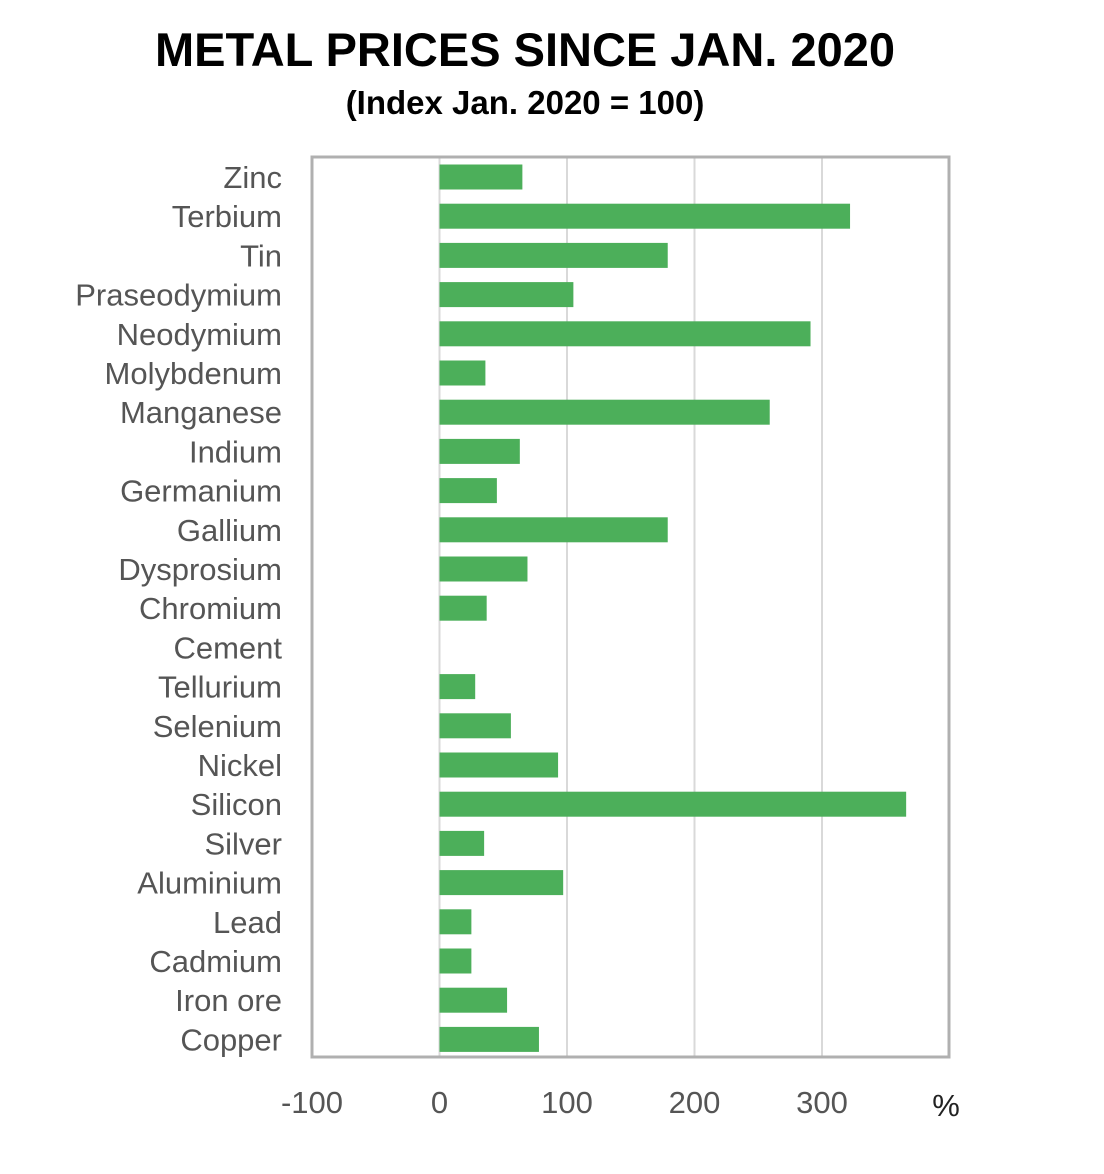  What do you see at coordinates (501, 883) in the screenshot?
I see `bar-aluminium` at bounding box center [501, 883].